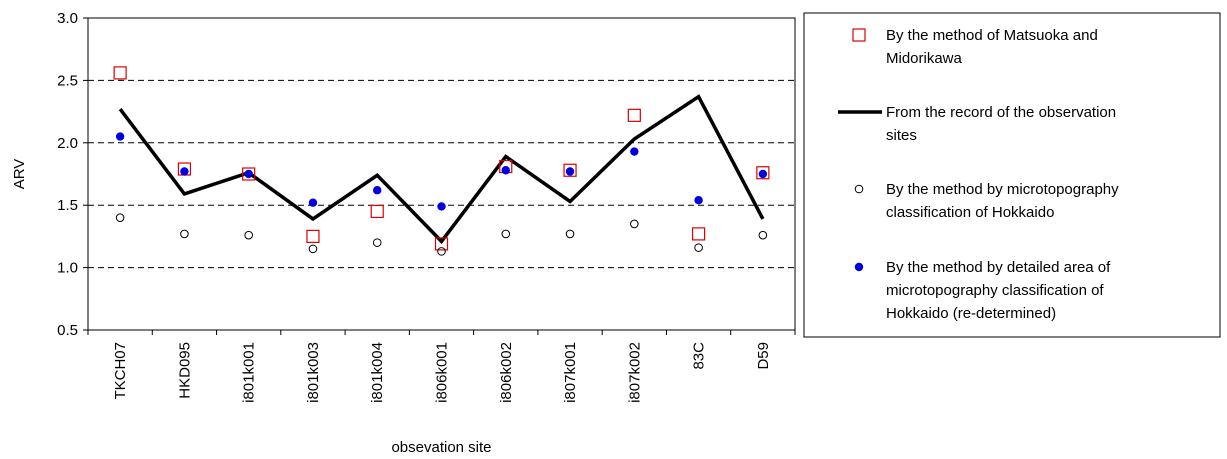  What do you see at coordinates (67, 80) in the screenshot?
I see `y-tick-label: 2.5` at bounding box center [67, 80].